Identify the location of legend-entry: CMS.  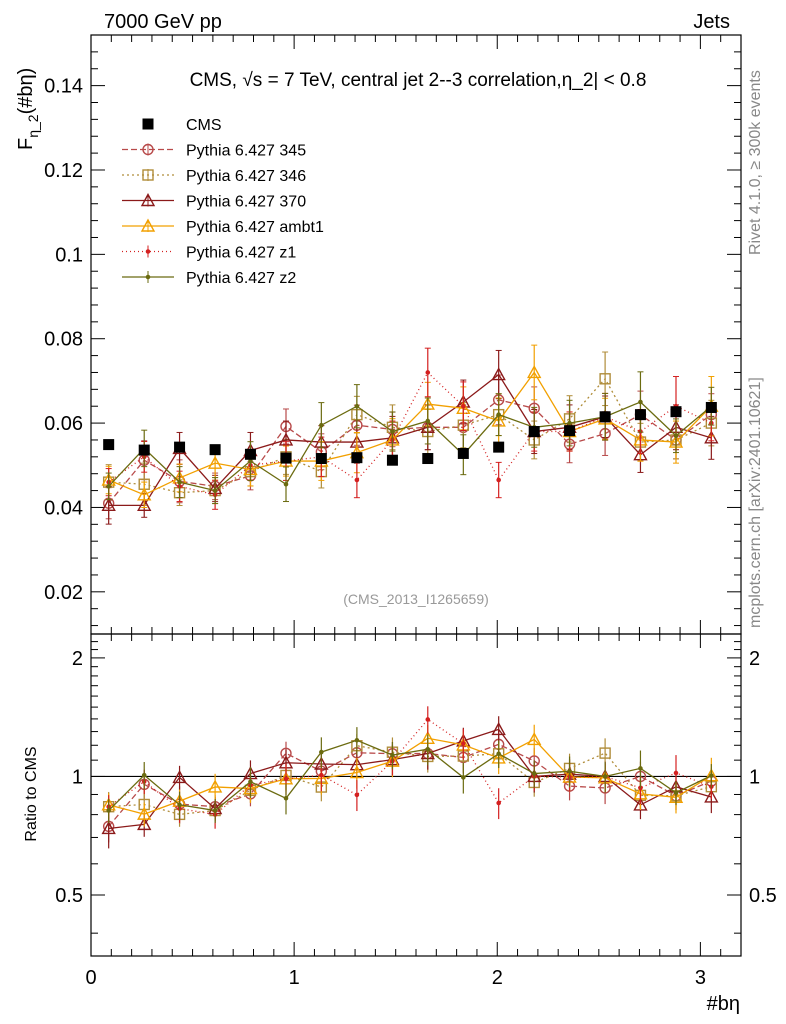
(182, 125).